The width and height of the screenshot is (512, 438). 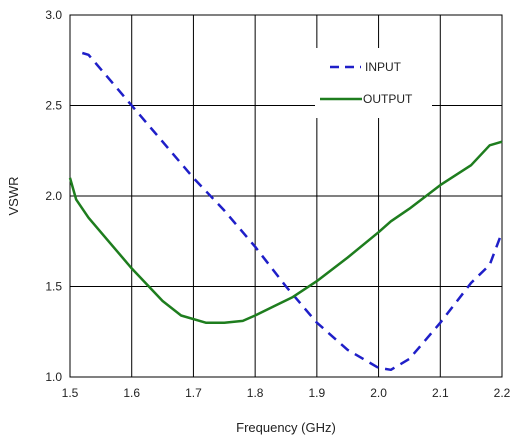 I want to click on y-tick-label: 3.0, so click(x=53, y=15).